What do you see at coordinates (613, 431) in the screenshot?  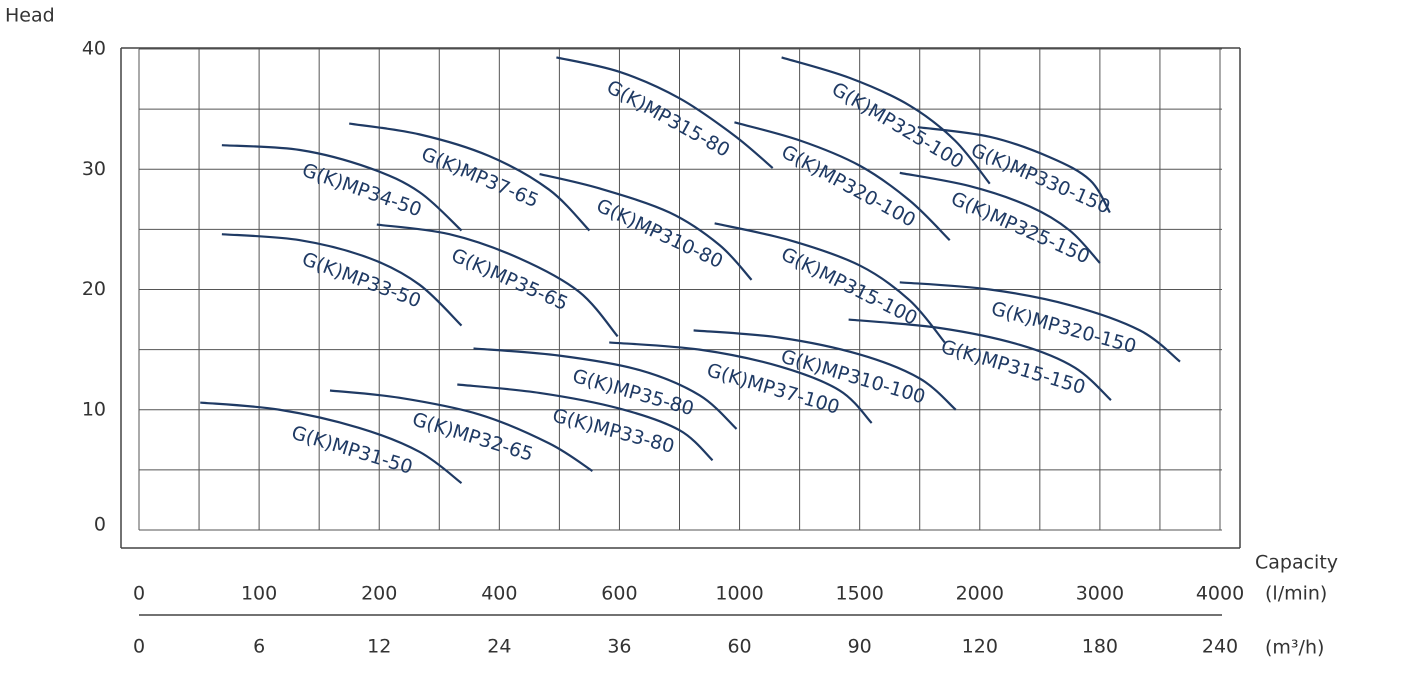 I see `curve-label: G(K)MP33-80` at bounding box center [613, 431].